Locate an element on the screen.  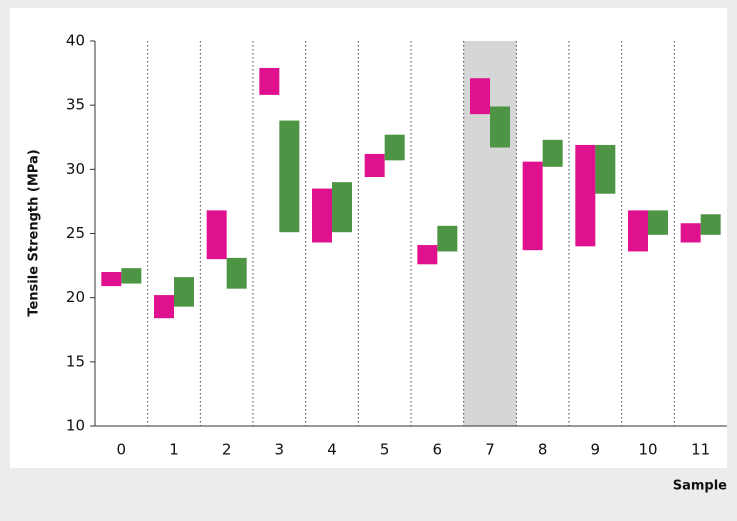
x-tick-label: 2 is located at coordinates (227, 450).